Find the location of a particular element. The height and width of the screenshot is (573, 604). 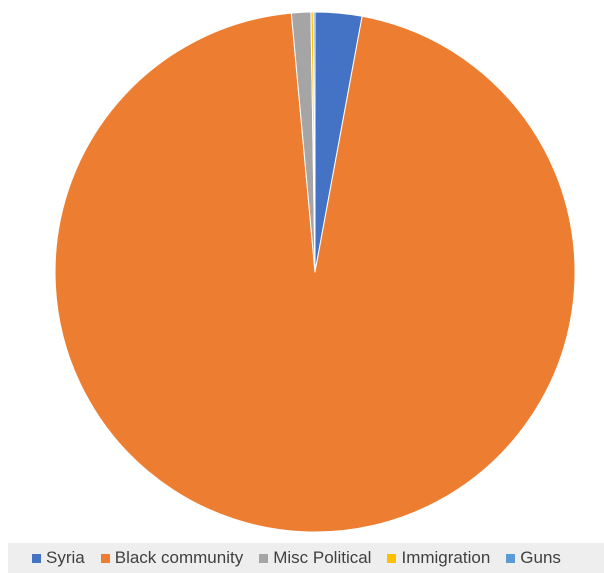

legend-swatch-immigration is located at coordinates (391, 558).